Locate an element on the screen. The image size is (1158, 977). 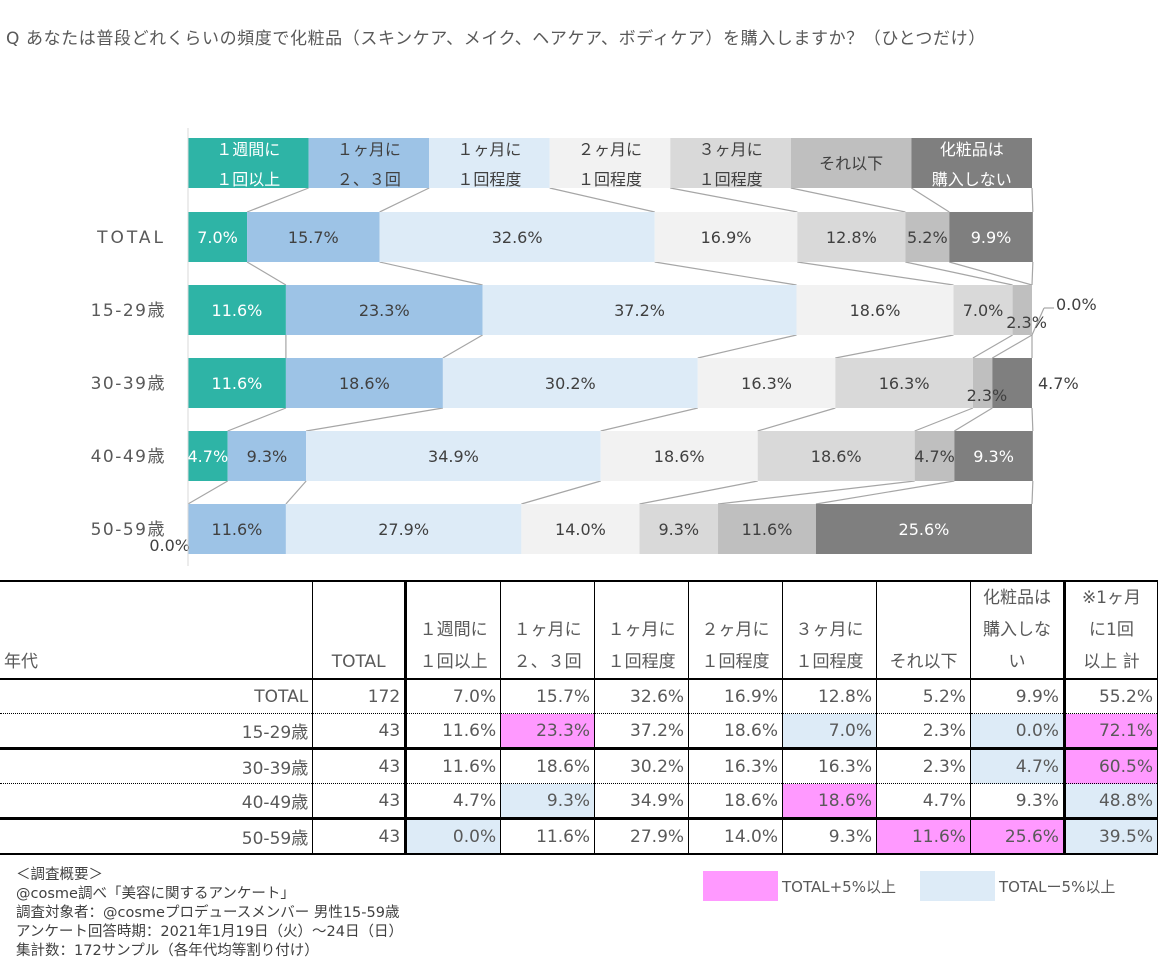
header-line: それ以下 is located at coordinates (923, 662).